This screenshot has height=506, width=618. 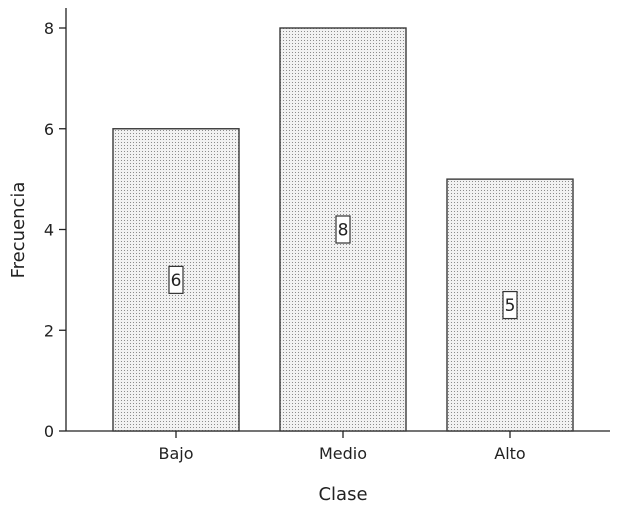 What do you see at coordinates (49, 330) in the screenshot?
I see `y-tick-label: 2` at bounding box center [49, 330].